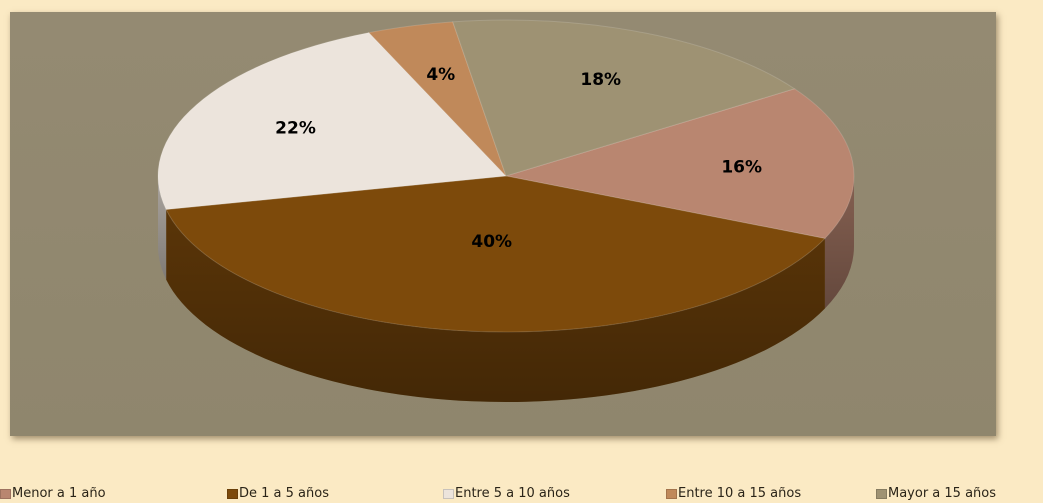 The height and width of the screenshot is (503, 1043). Describe the element at coordinates (440, 75) in the screenshot. I see `data-label-3: 4%` at that location.